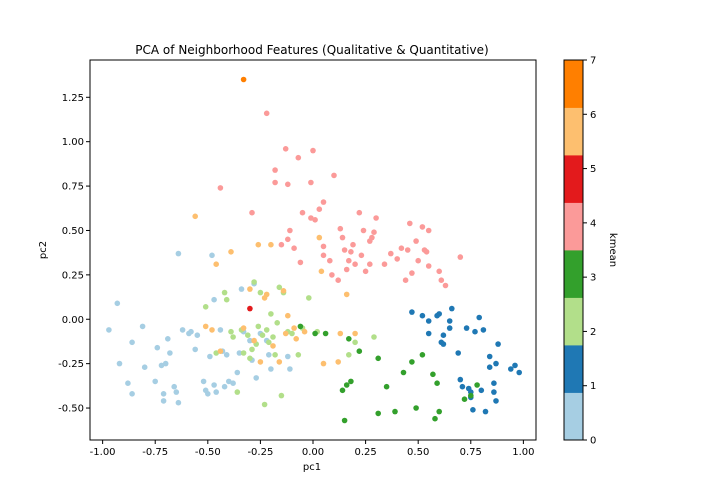  I want to click on colorbar: 0 1 2 3 4 5 6 7, so click(579, 251).